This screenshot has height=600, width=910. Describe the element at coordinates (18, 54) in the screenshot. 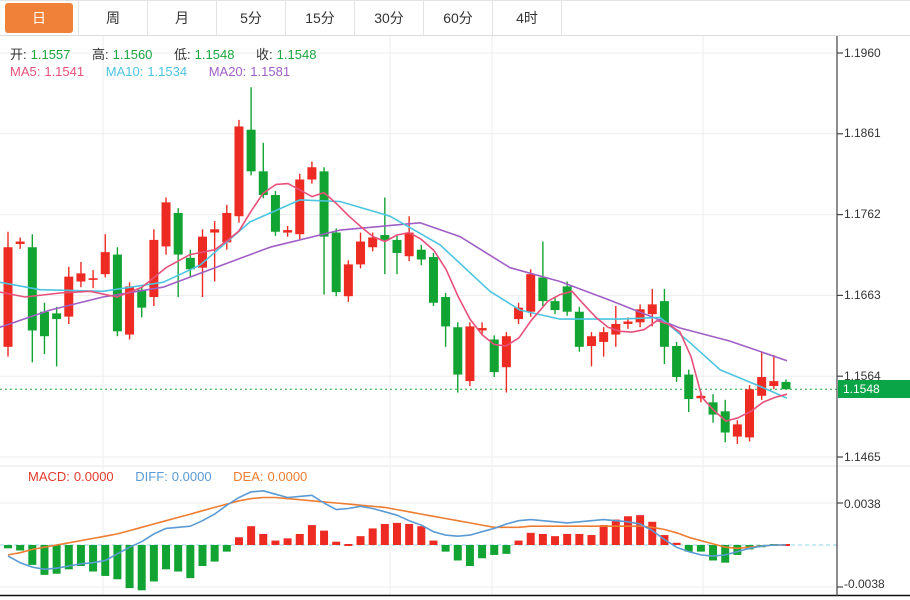

I see `open-label: 开:` at that location.